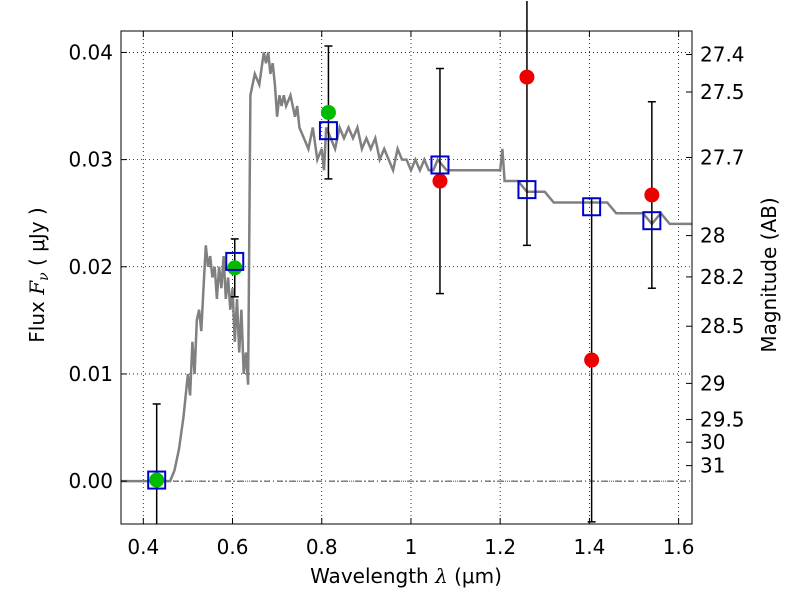  What do you see at coordinates (90, 52) in the screenshot?
I see `y-tick-label: 0.04` at bounding box center [90, 52].